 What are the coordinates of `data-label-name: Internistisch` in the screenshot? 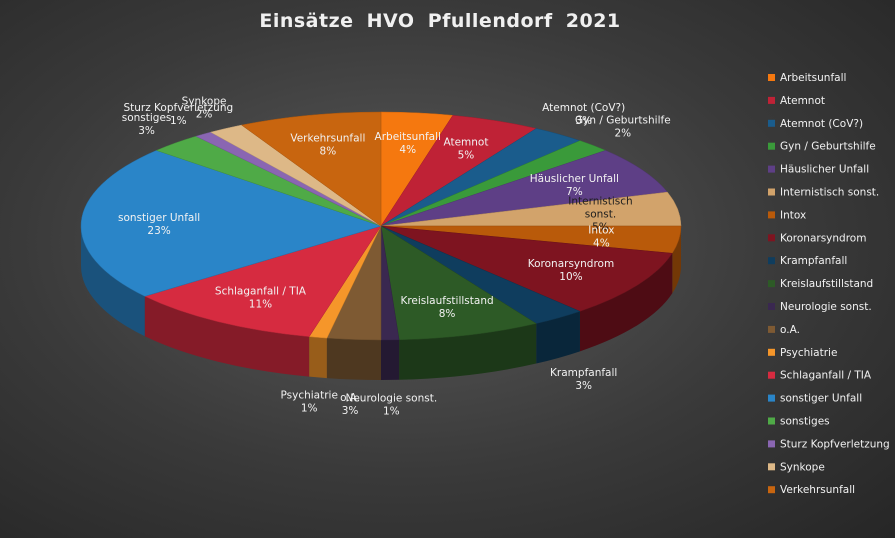 It's located at (600, 201).